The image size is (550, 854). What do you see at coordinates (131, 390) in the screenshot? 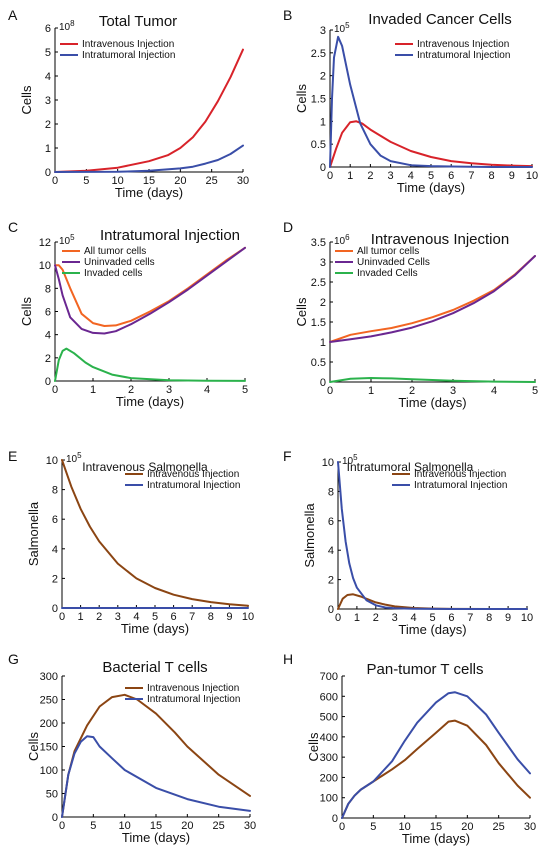
I see `panel-c-x-tick-label: 2` at bounding box center [131, 390].